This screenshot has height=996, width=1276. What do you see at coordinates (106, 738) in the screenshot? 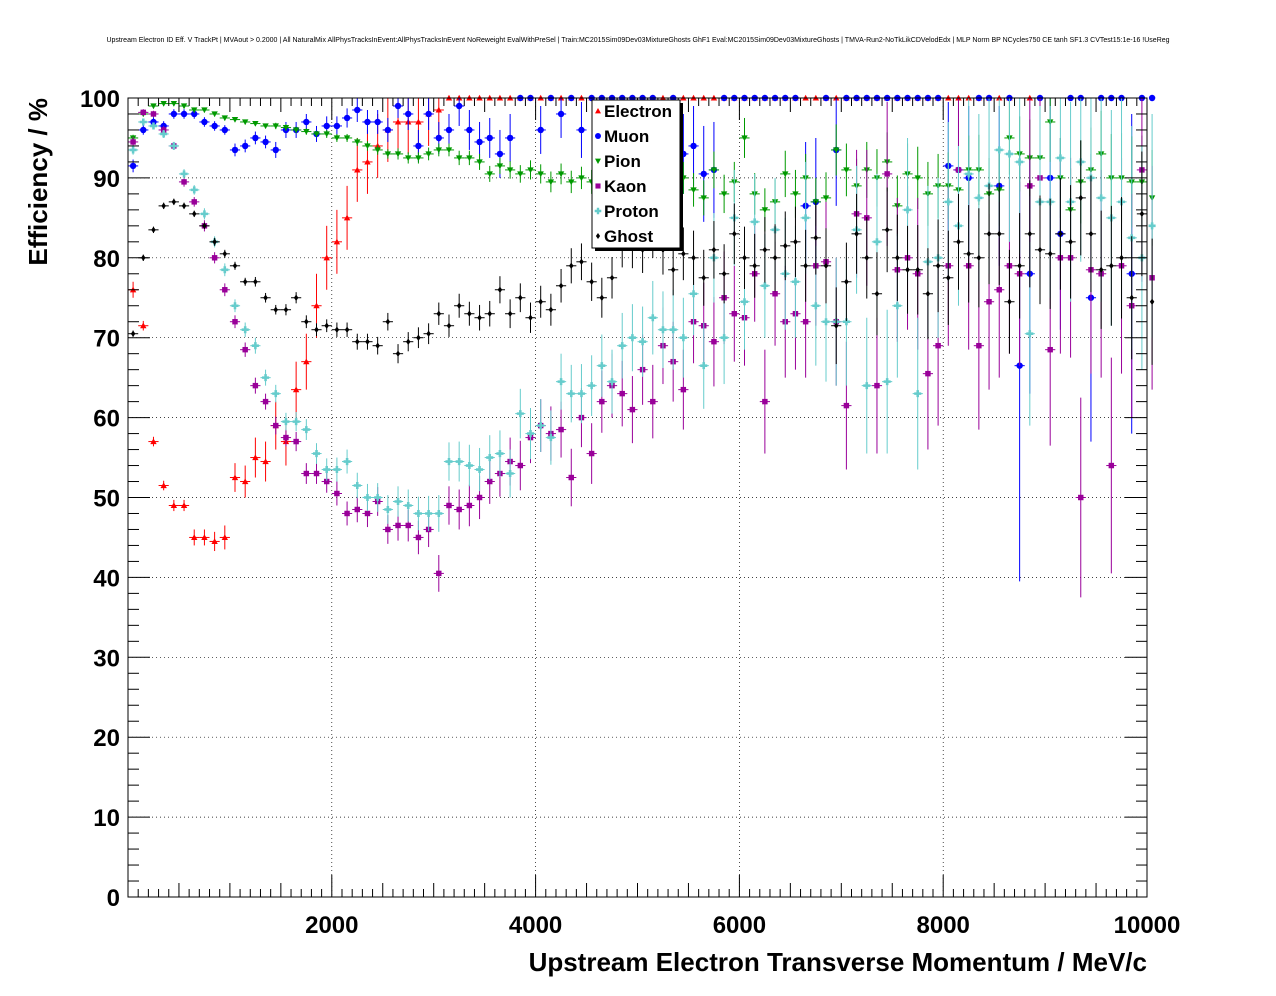
I see `y-tick-label: 20` at bounding box center [106, 738].